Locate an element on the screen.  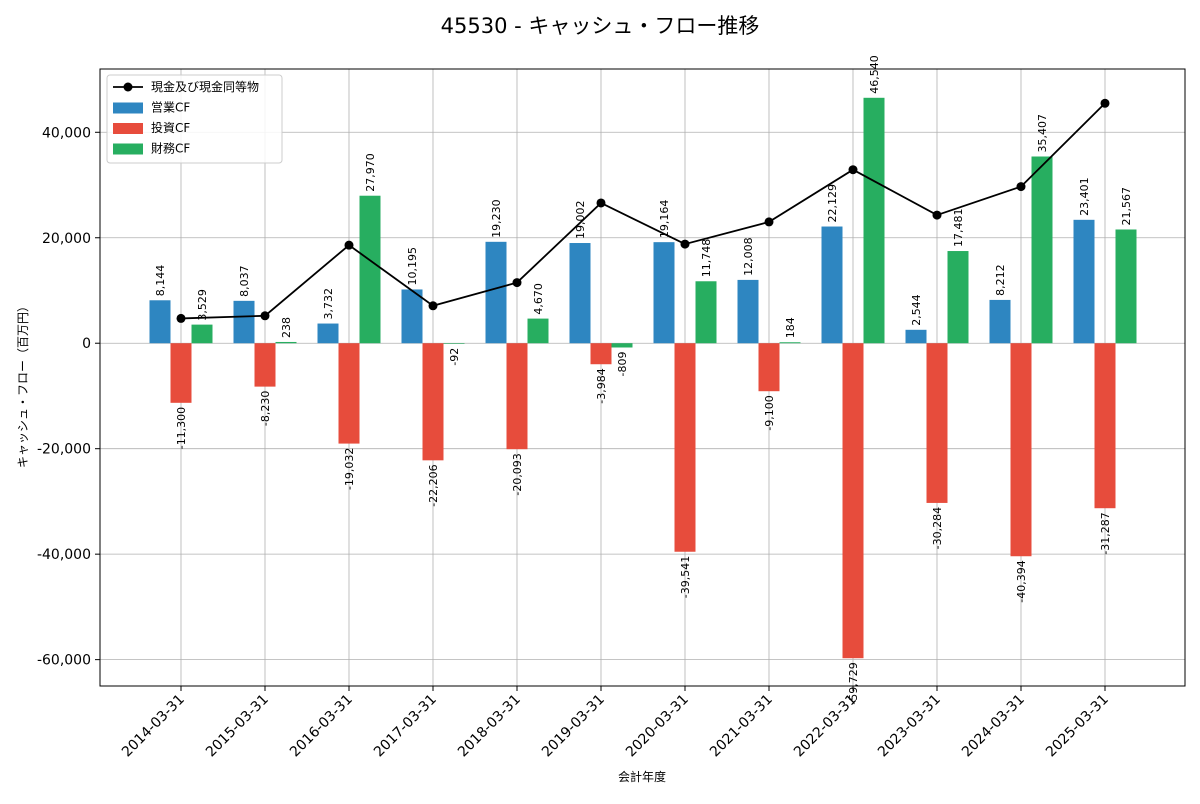
x-tick-label: 2017-03-31 is located at coordinates (405, 726).